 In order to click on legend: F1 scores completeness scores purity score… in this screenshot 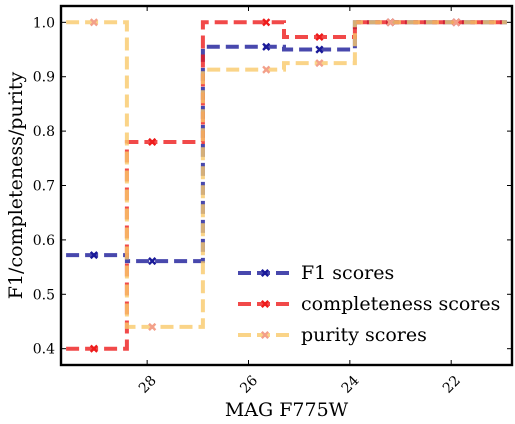, I will do `click(369, 304)`.